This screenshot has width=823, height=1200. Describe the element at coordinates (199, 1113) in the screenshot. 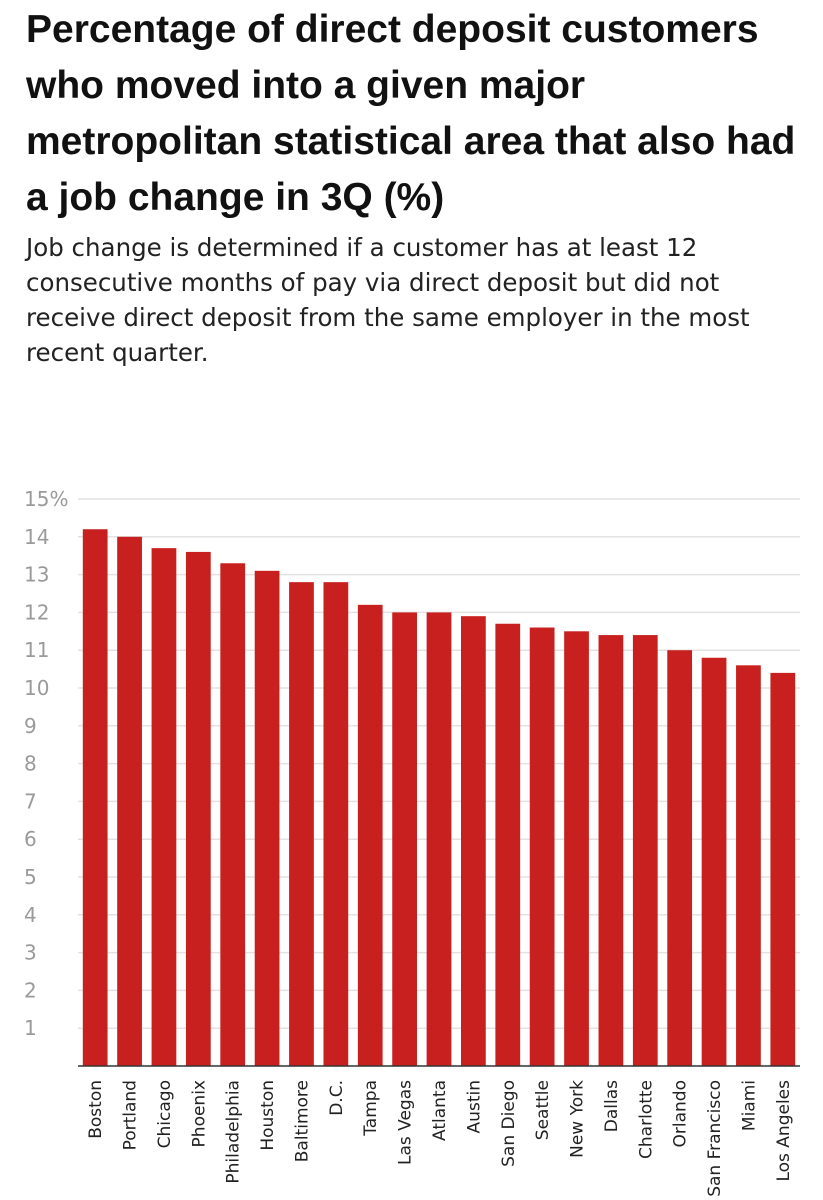

I see `x-tick-label: Phoenix` at that location.